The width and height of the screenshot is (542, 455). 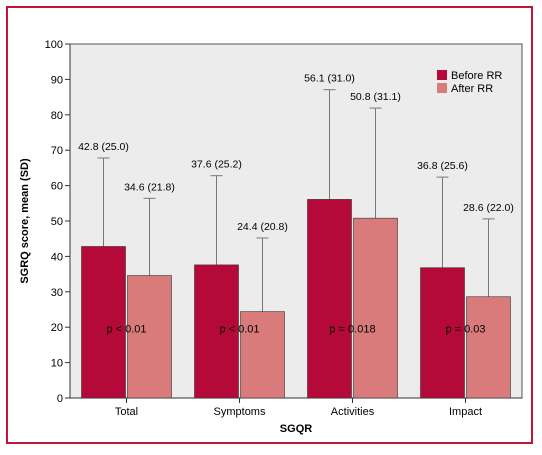 What do you see at coordinates (57, 328) in the screenshot?
I see `y-tick-label: 20` at bounding box center [57, 328].